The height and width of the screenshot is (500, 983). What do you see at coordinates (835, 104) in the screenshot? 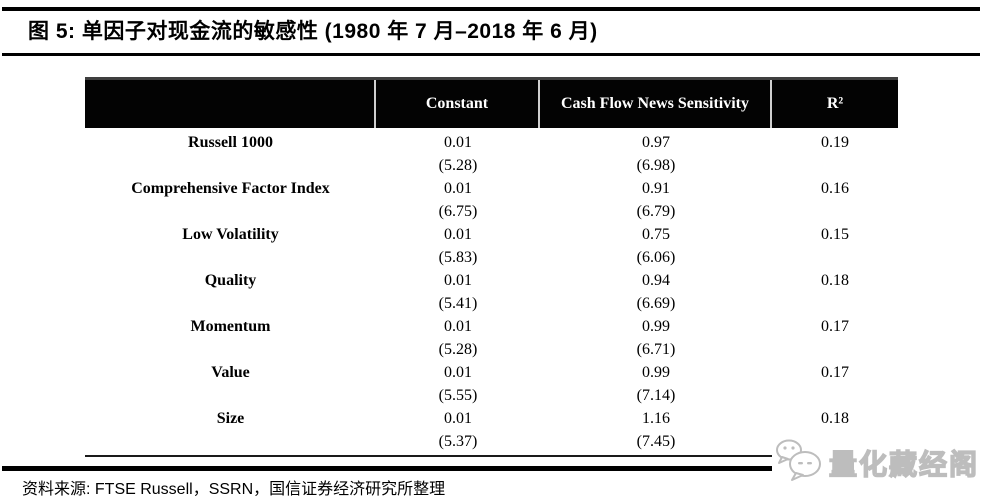
I see `header-cell-r2: R²` at bounding box center [835, 104].